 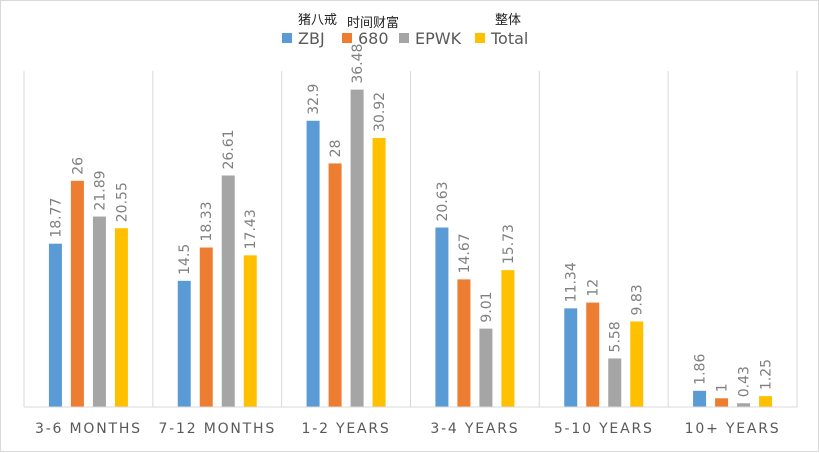 I want to click on legend-label-cn-680: 时间财富, so click(x=373, y=23).